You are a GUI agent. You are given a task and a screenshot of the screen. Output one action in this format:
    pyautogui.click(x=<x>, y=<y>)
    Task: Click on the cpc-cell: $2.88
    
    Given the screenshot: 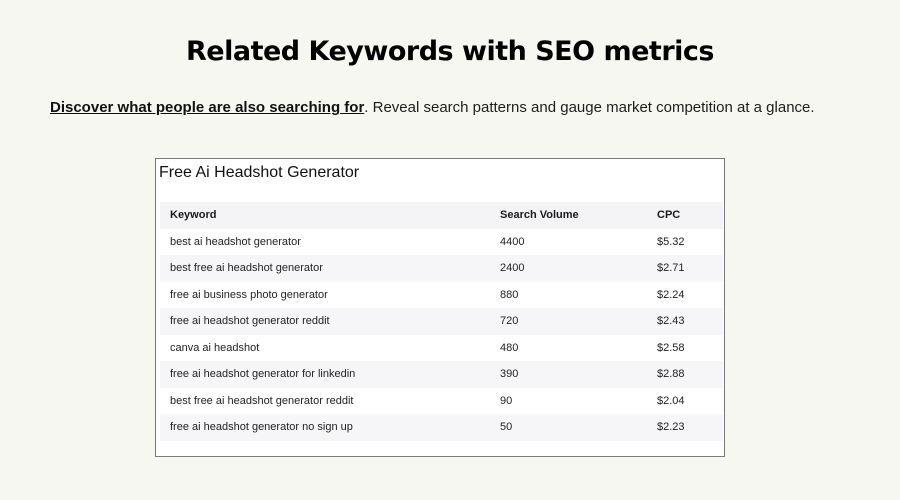 What is the action you would take?
    pyautogui.click(x=671, y=374)
    